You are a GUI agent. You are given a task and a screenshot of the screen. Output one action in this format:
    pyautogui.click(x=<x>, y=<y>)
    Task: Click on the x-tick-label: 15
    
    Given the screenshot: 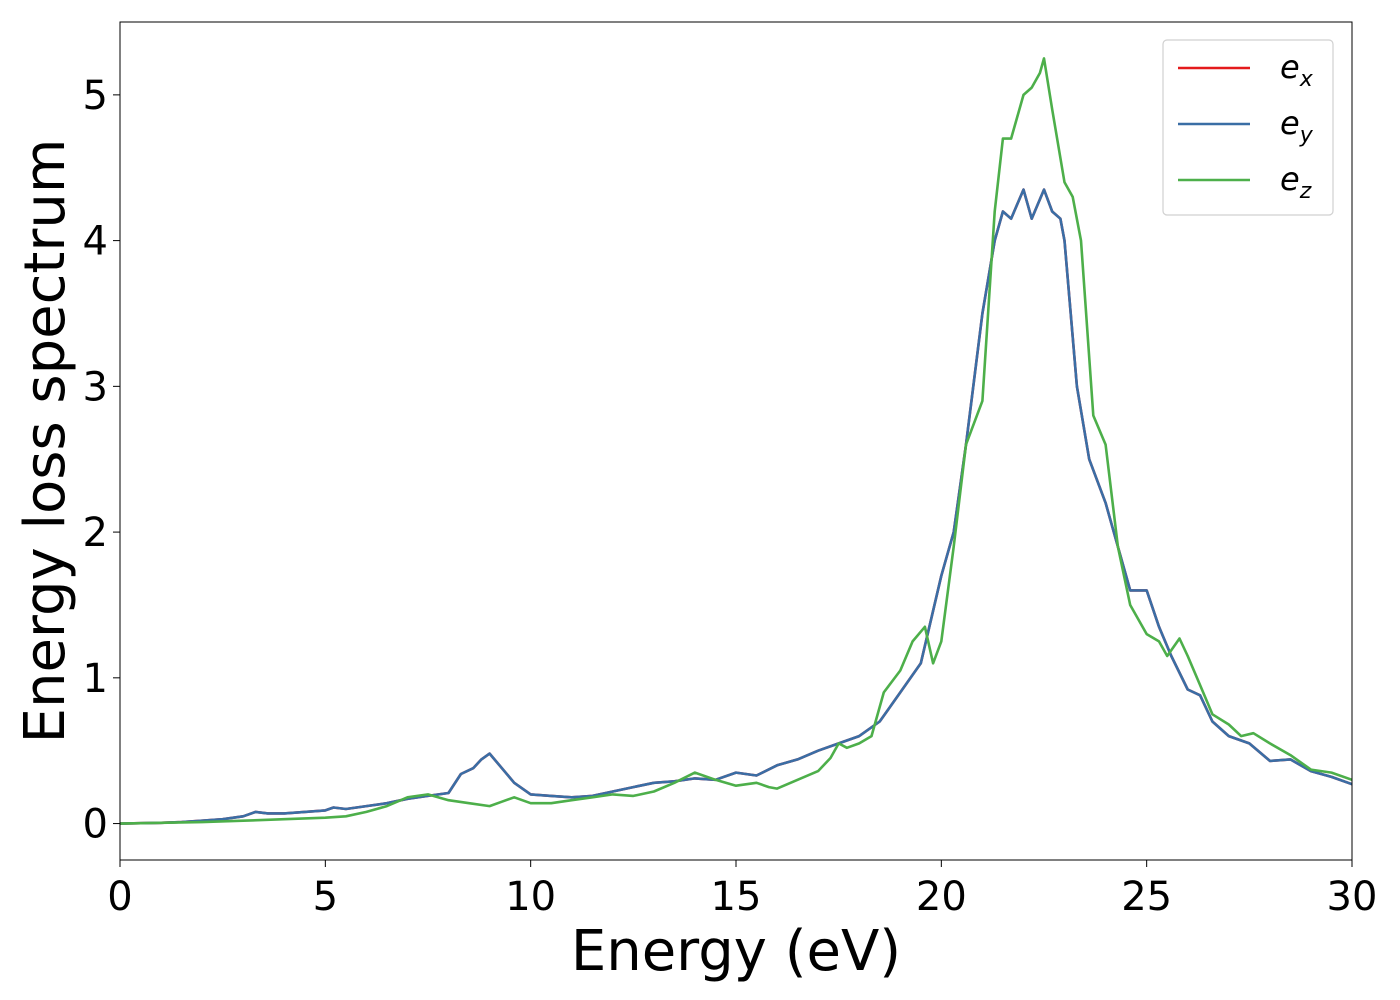 What is the action you would take?
    pyautogui.click(x=736, y=897)
    